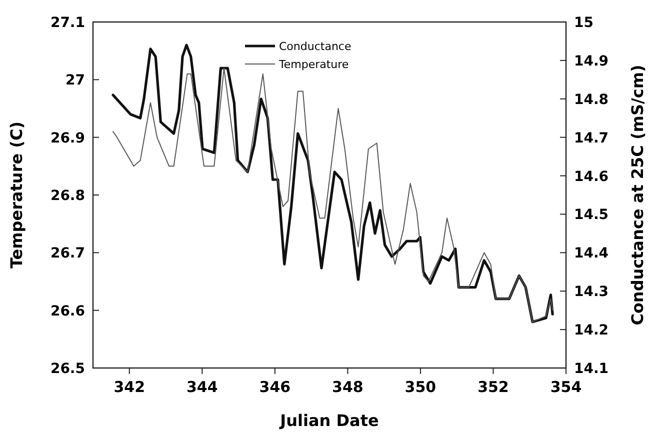 The width and height of the screenshot is (653, 436). Describe the element at coordinates (584, 23) in the screenshot. I see `y2-tick-label: 15` at that location.